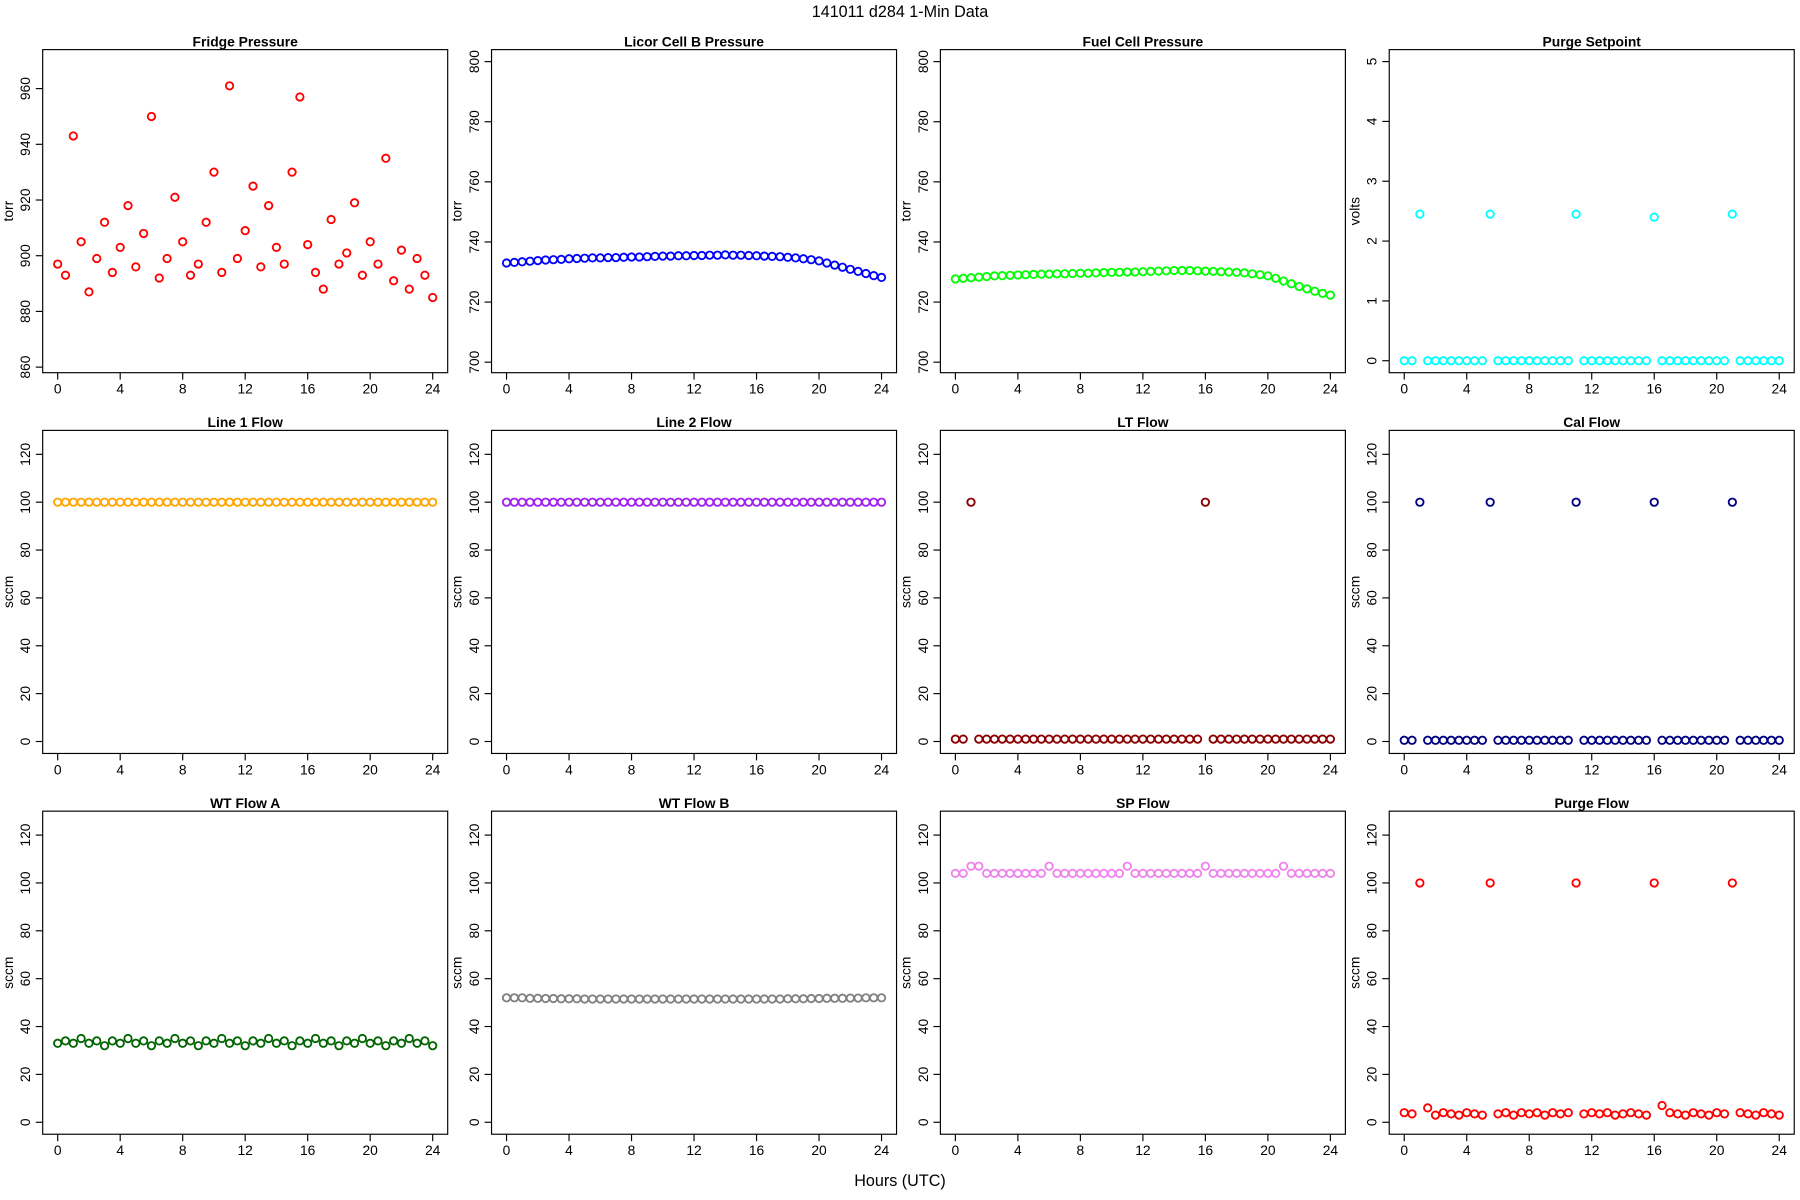  I want to click on y-tick-label: 920, so click(25, 199).